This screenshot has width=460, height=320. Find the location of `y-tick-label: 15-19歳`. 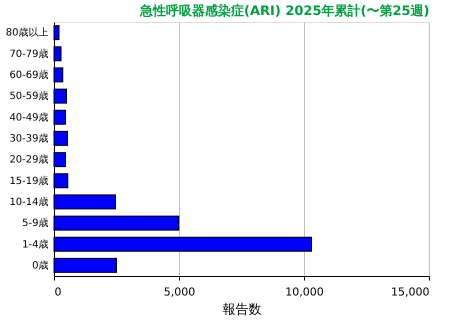

y-tick-label: 15-19歳 is located at coordinates (28, 180).